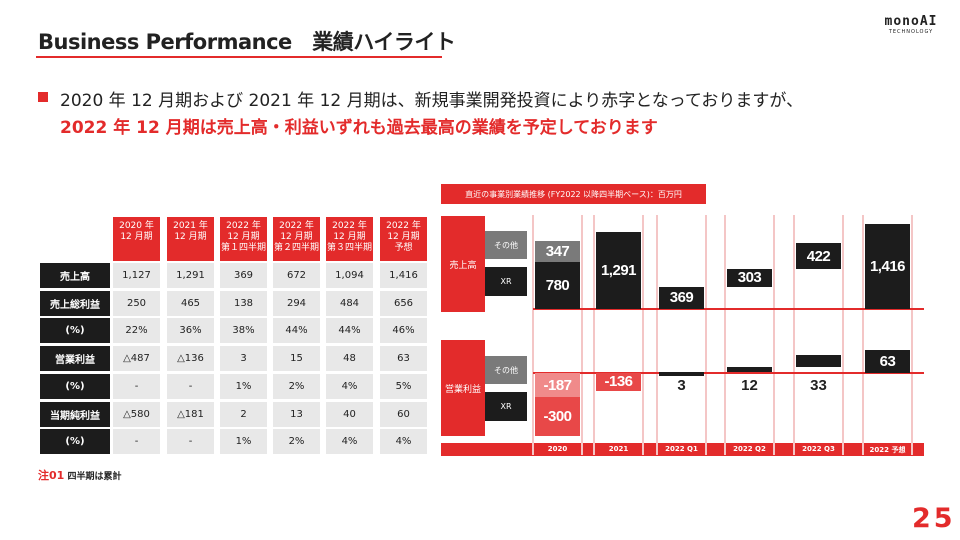  Describe the element at coordinates (818, 256) in the screenshot. I see `sales-bar: 422` at that location.